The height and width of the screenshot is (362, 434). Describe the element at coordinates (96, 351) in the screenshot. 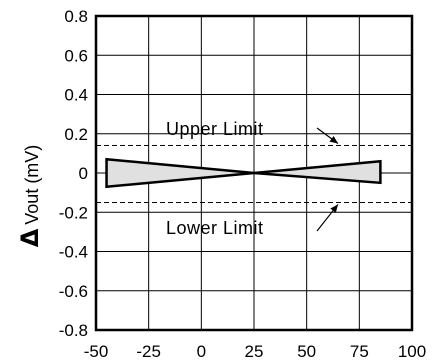

I see `x-tick-label: -50` at that location.